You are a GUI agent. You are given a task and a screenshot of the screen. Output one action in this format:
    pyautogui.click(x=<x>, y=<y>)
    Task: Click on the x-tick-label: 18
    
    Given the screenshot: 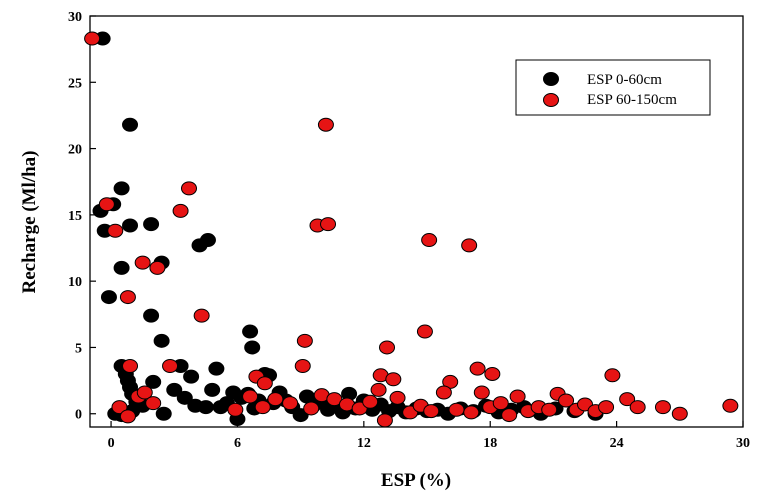 What is the action you would take?
    pyautogui.click(x=490, y=443)
    